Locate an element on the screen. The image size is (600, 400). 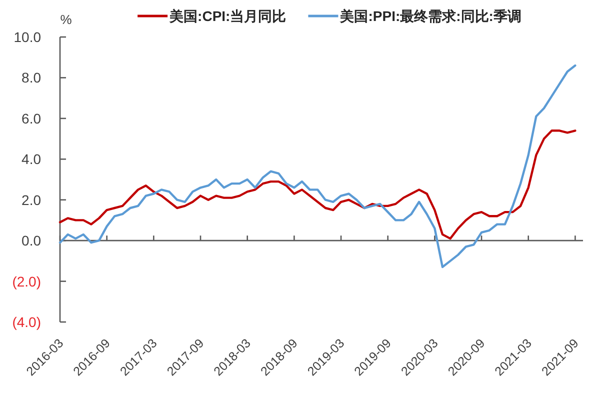
y-tick-label: (4.0) is located at coordinates (26, 322).